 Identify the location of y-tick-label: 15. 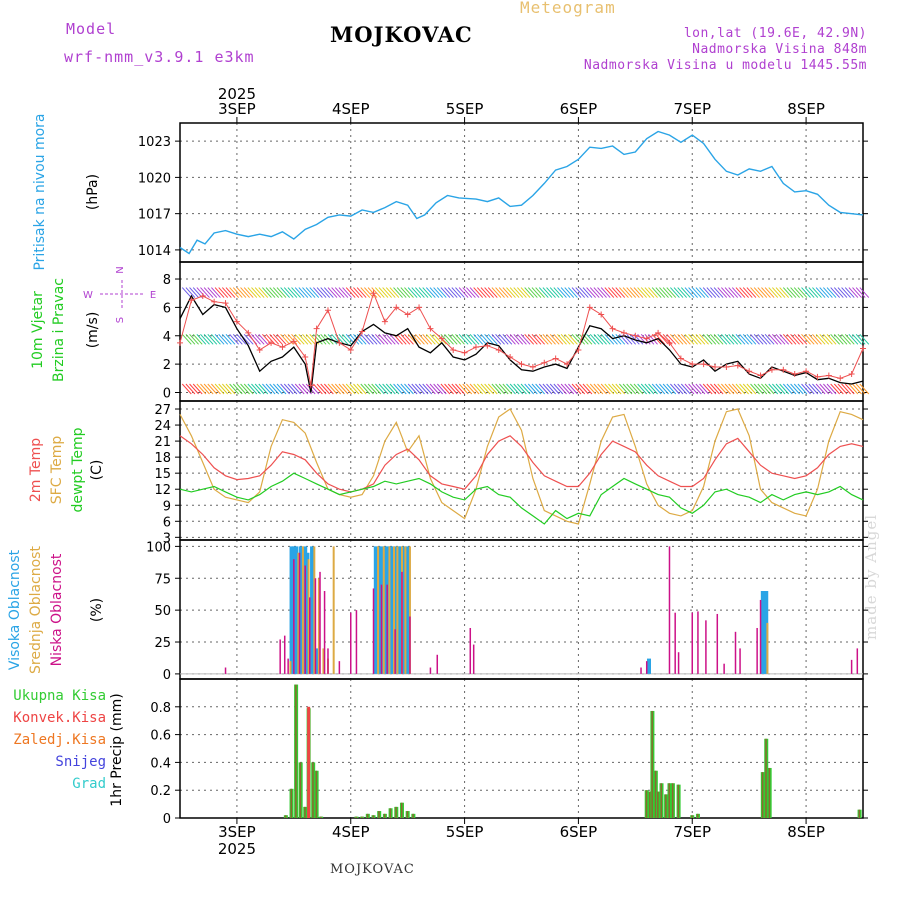
(162, 474).